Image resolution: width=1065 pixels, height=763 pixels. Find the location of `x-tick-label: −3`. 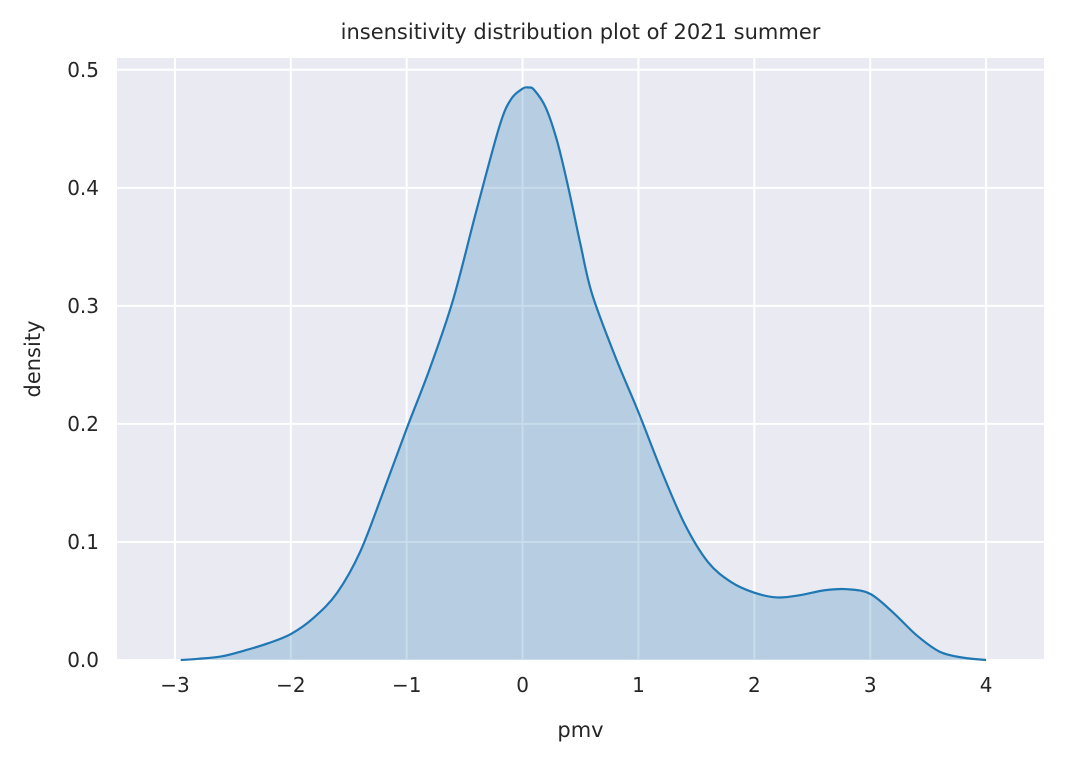

x-tick-label: −3 is located at coordinates (174, 685).